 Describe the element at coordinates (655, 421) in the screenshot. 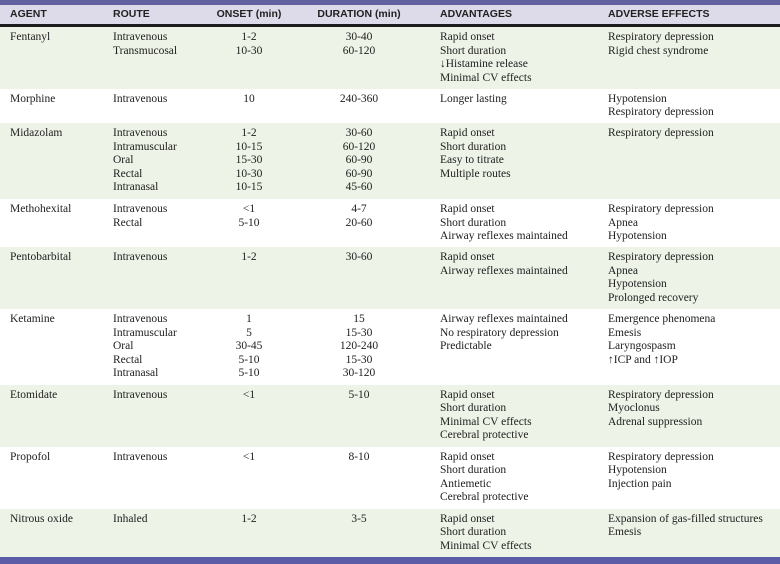

I see `cell-line: Adrenal suppression` at that location.